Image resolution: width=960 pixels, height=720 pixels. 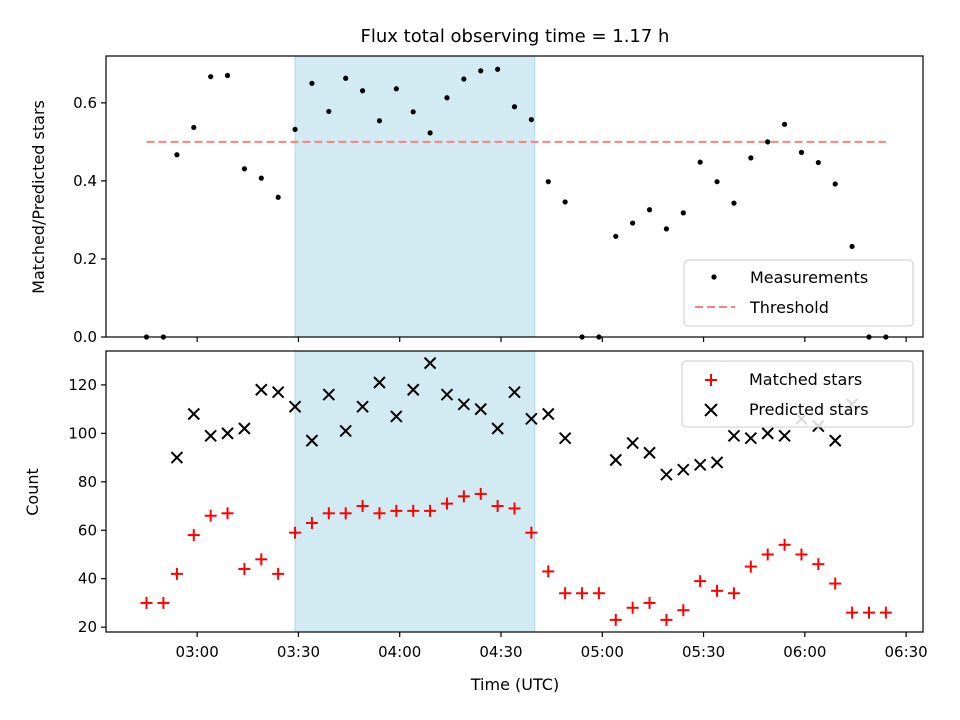 I want to click on bottom-y-axis: 20 40 60 80 100 120, so click(x=87, y=506).